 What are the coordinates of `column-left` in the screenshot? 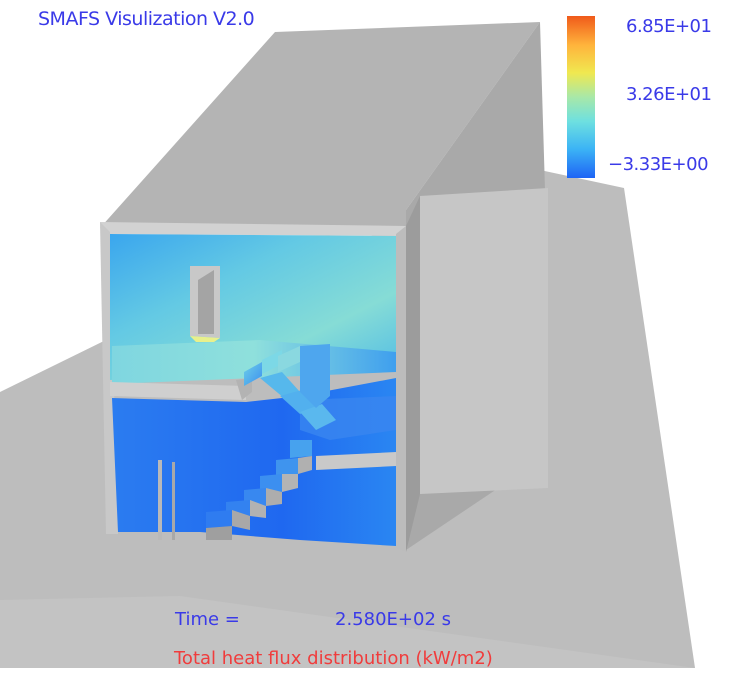 It's located at (160, 500).